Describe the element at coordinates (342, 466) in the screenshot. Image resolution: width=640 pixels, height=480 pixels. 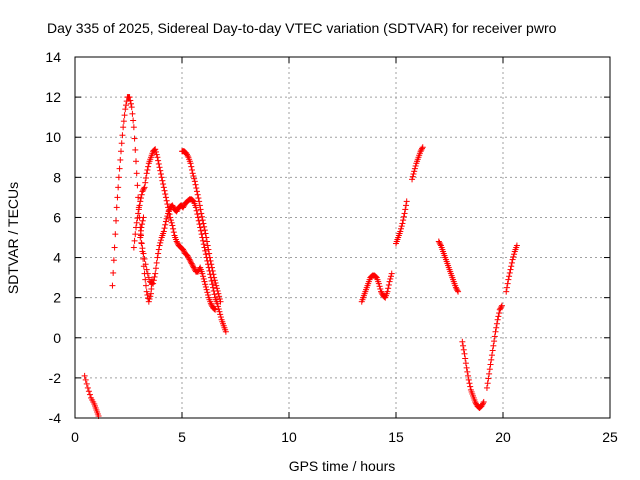
I see `x-axis-label: GPS time / hours` at that location.